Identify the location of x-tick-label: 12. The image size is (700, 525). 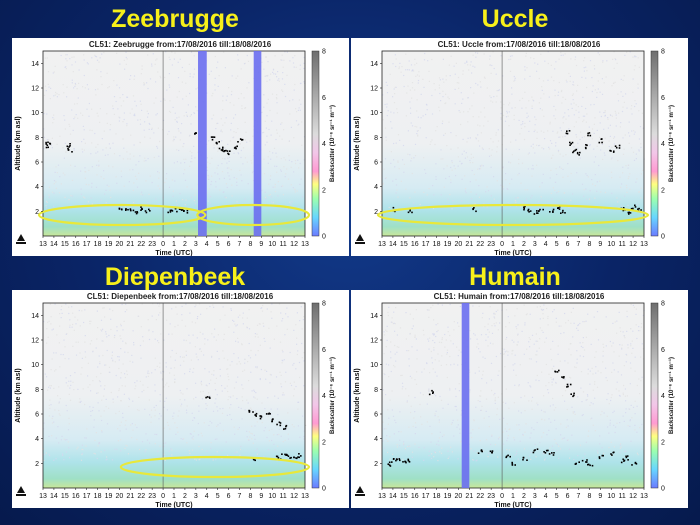
(633, 244).